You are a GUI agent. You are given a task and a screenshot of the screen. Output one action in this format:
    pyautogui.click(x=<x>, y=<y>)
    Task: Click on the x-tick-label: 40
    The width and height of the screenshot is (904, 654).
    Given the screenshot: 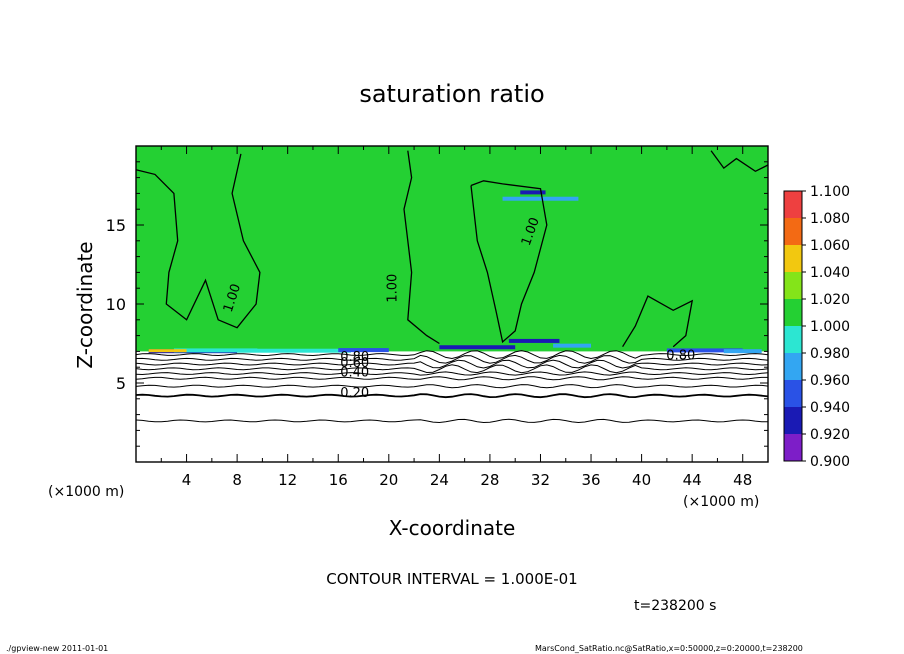 What is the action you would take?
    pyautogui.click(x=641, y=480)
    